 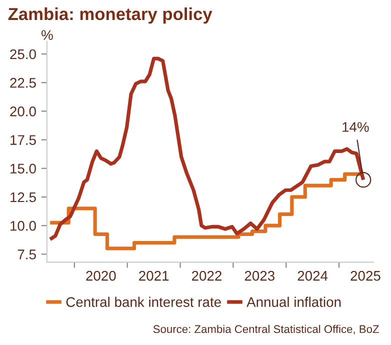 What do you see at coordinates (23, 83) in the screenshot?
I see `y-tick-label: 22.5` at bounding box center [23, 83].